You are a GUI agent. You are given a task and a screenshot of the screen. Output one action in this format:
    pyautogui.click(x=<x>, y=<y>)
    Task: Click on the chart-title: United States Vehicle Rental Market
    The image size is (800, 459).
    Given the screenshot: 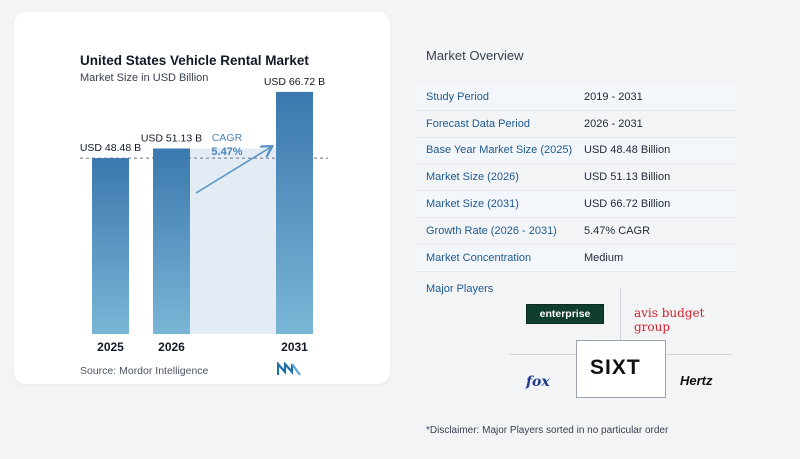 What is the action you would take?
    pyautogui.click(x=194, y=60)
    